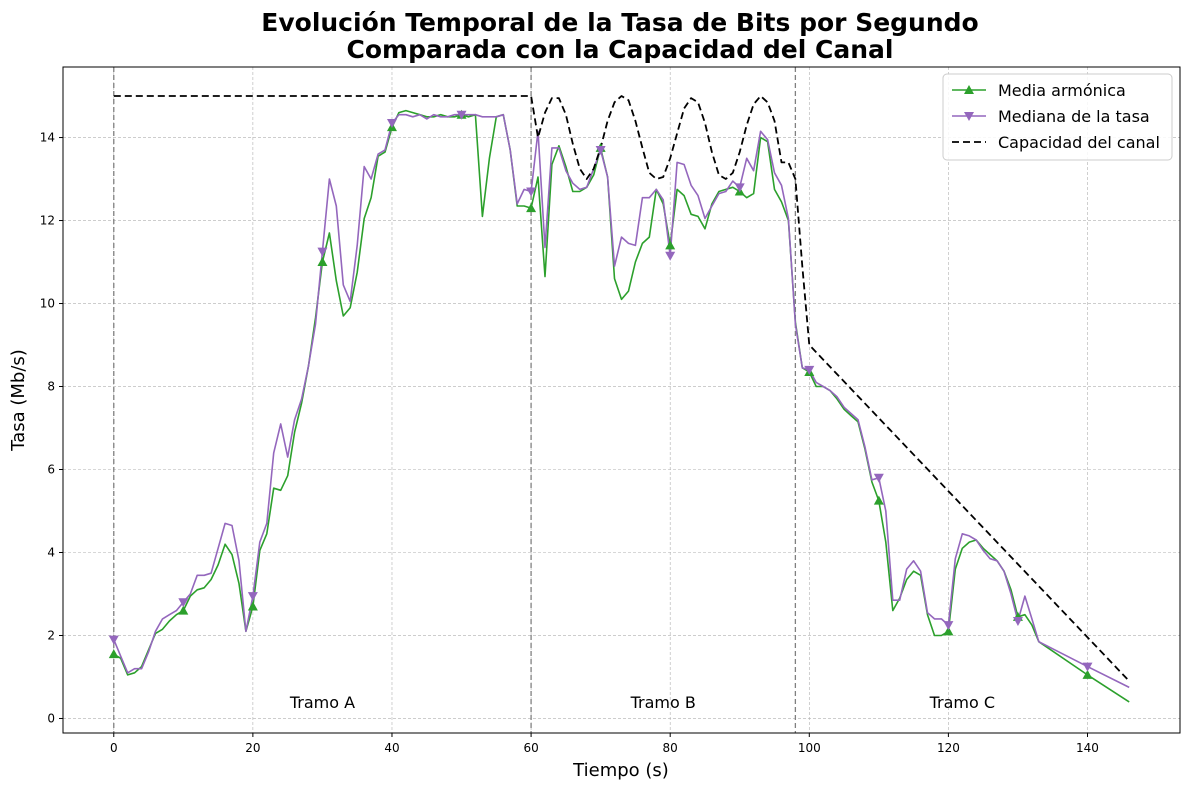 The height and width of the screenshot is (794, 1189). I want to click on y-tick-label: 2, so click(51, 635).